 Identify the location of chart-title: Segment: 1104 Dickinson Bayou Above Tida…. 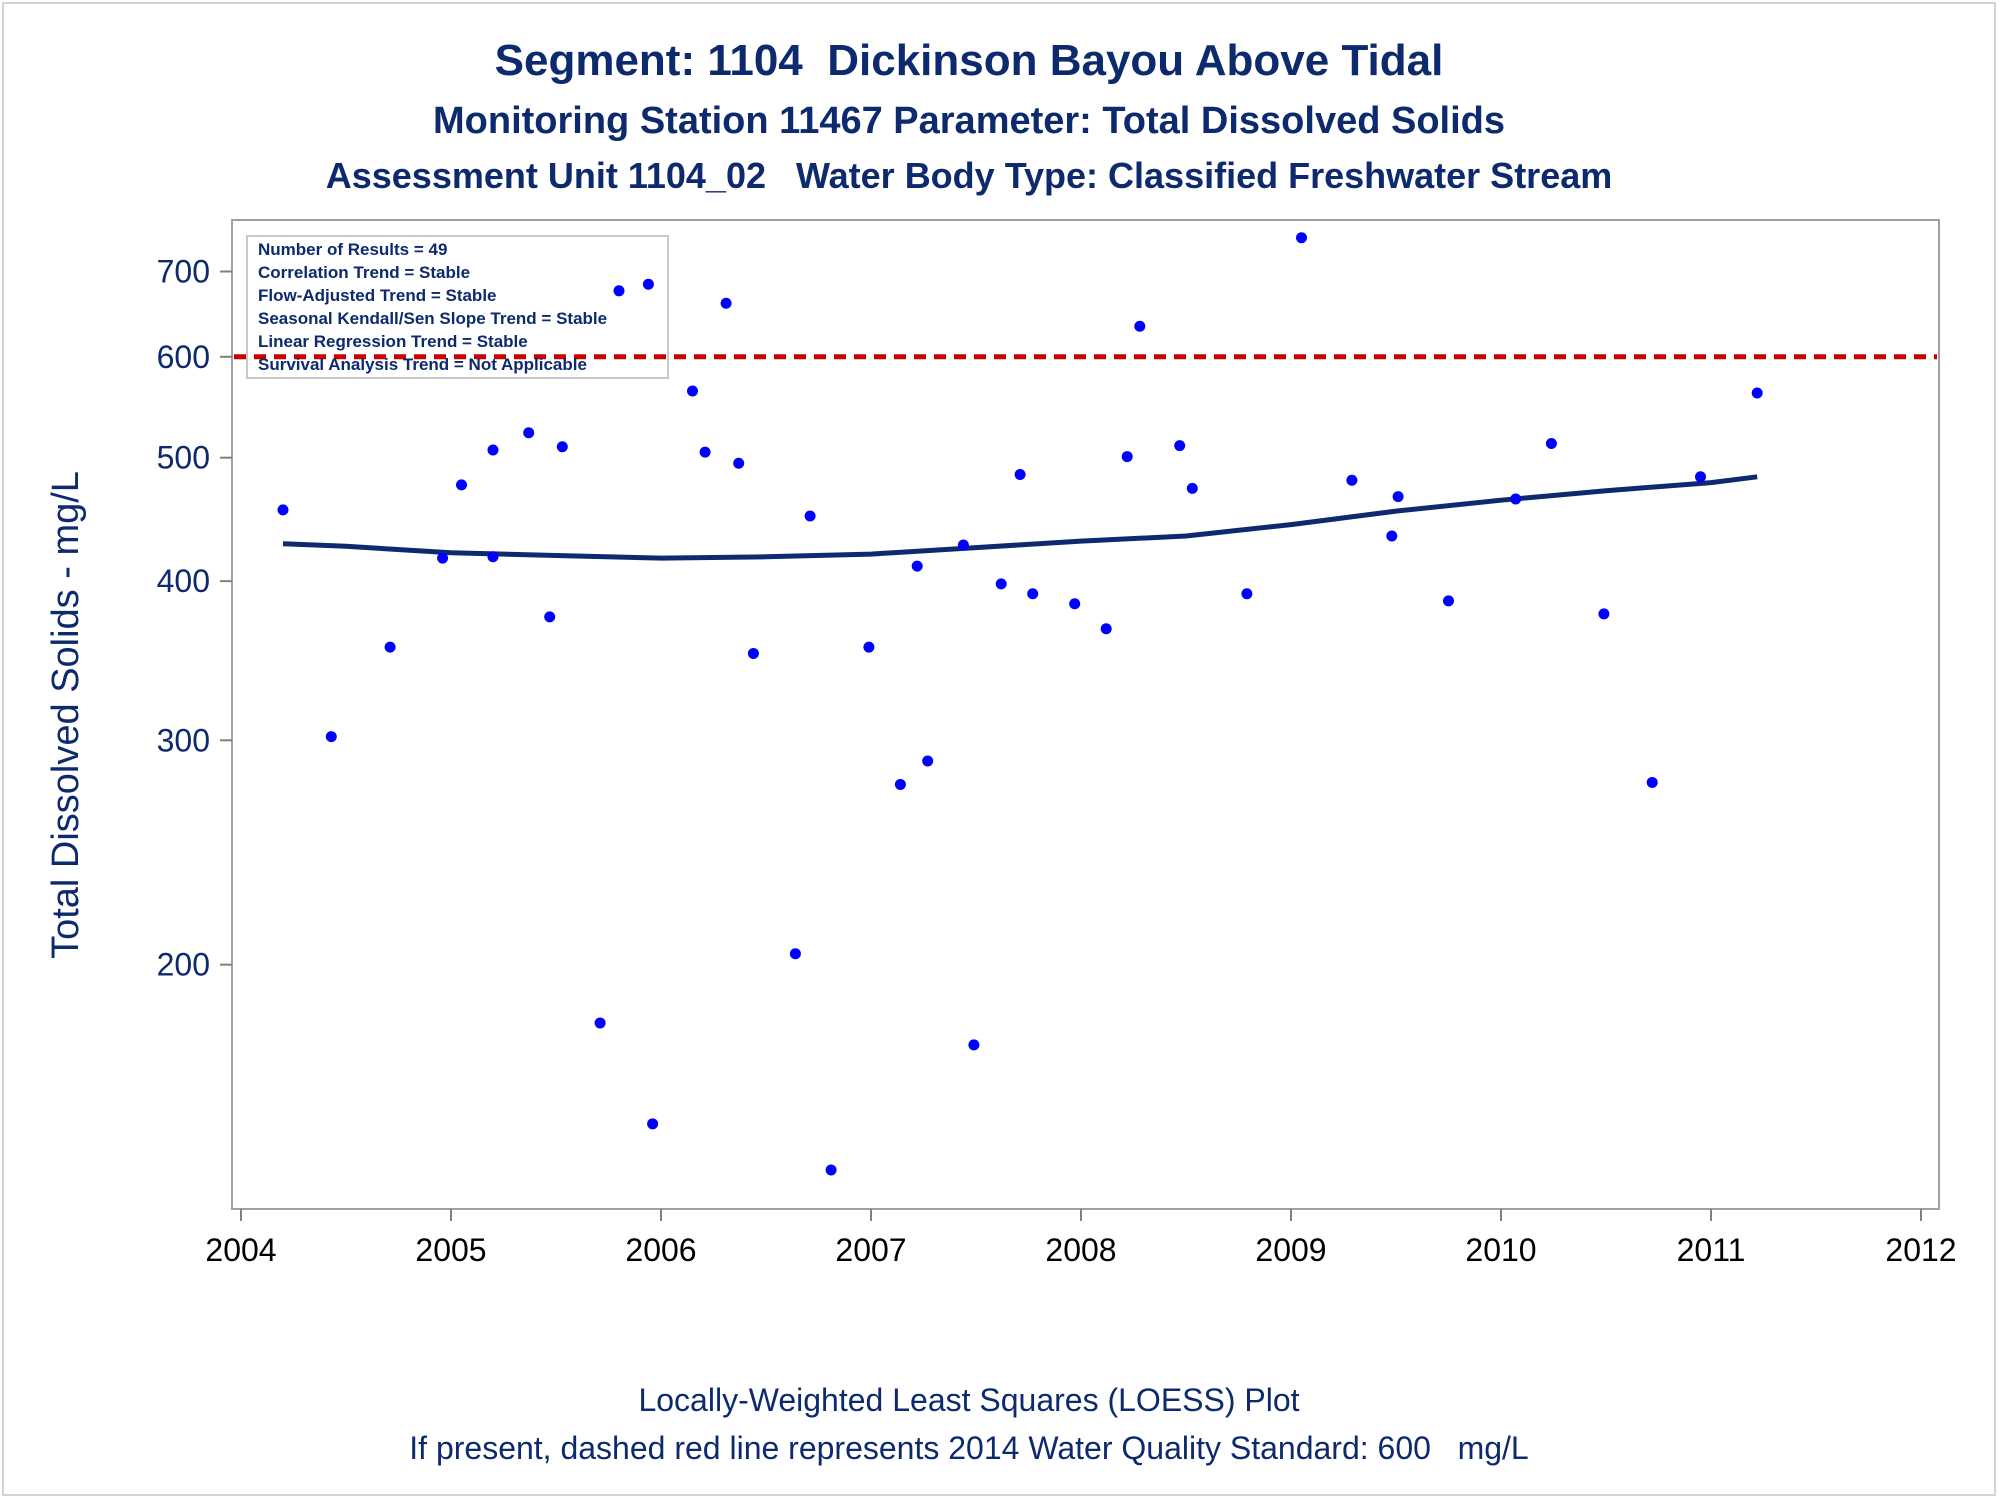
(969, 60).